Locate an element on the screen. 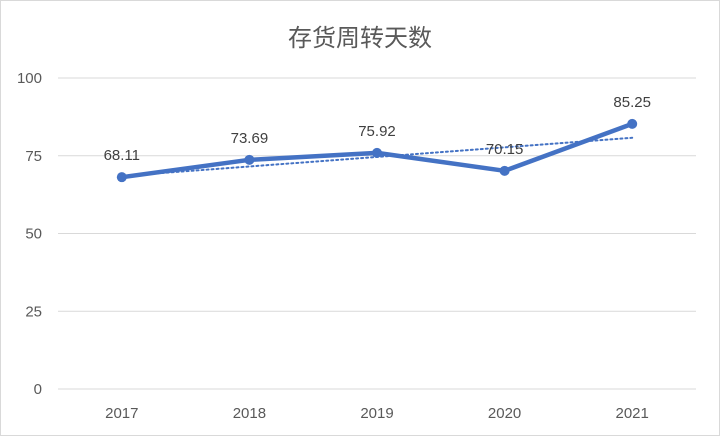 Image resolution: width=720 pixels, height=436 pixels. data-point-2017 is located at coordinates (121, 177).